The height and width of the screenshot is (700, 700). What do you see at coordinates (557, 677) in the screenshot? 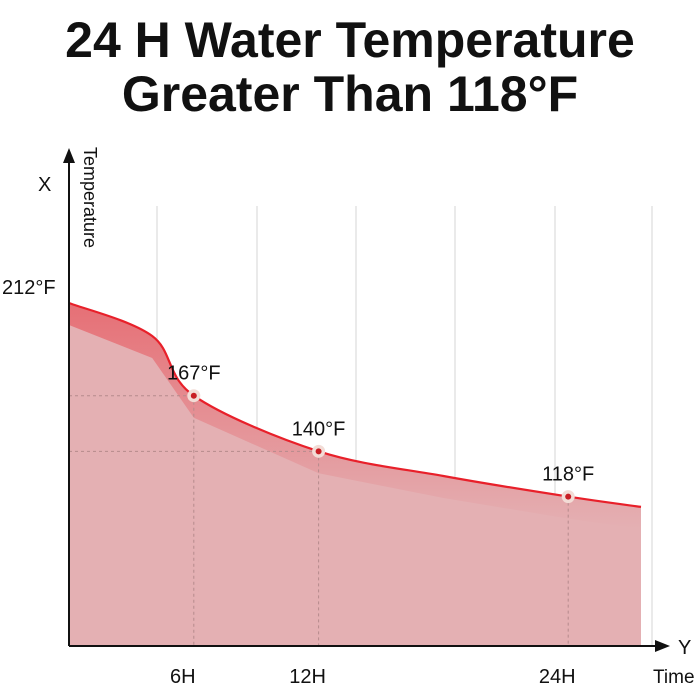
I see `x-tick-label: 24H` at bounding box center [557, 677].